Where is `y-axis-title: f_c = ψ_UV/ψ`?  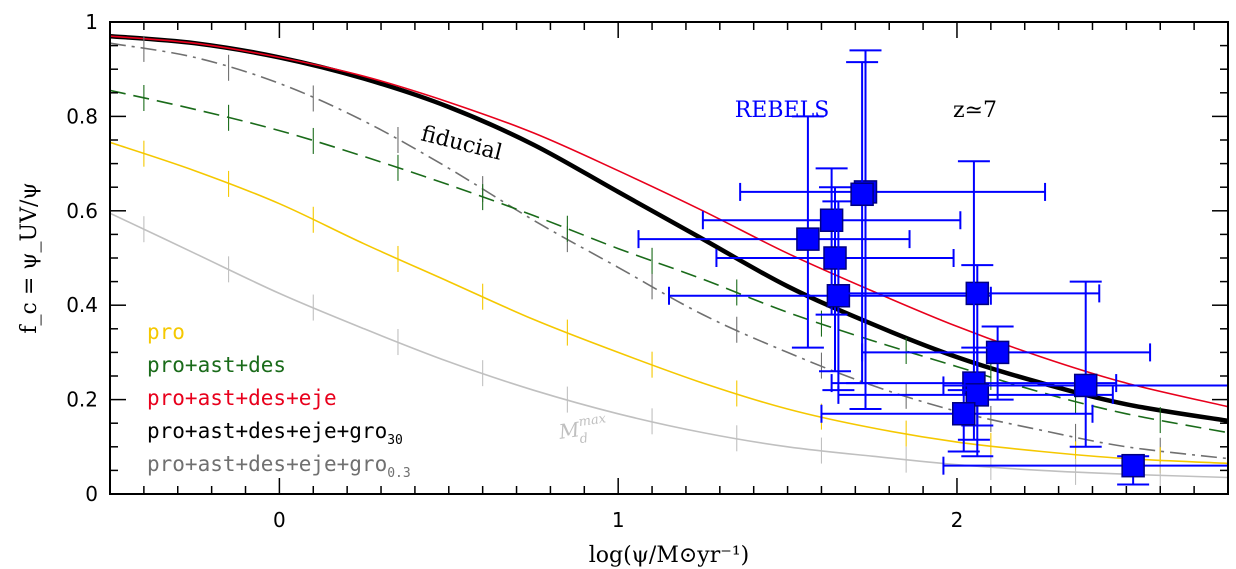
y-axis-title: f_c = ψ_UV/ψ is located at coordinates (29, 257).